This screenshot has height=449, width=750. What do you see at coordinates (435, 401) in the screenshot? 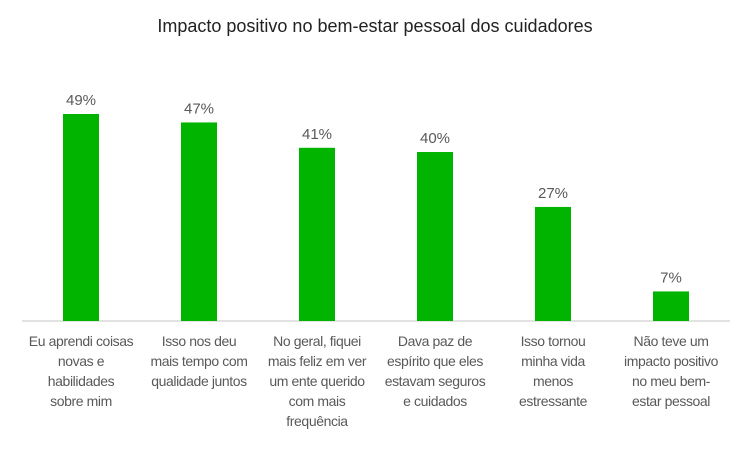
I see `category-label-line: e cuidados` at bounding box center [435, 401].